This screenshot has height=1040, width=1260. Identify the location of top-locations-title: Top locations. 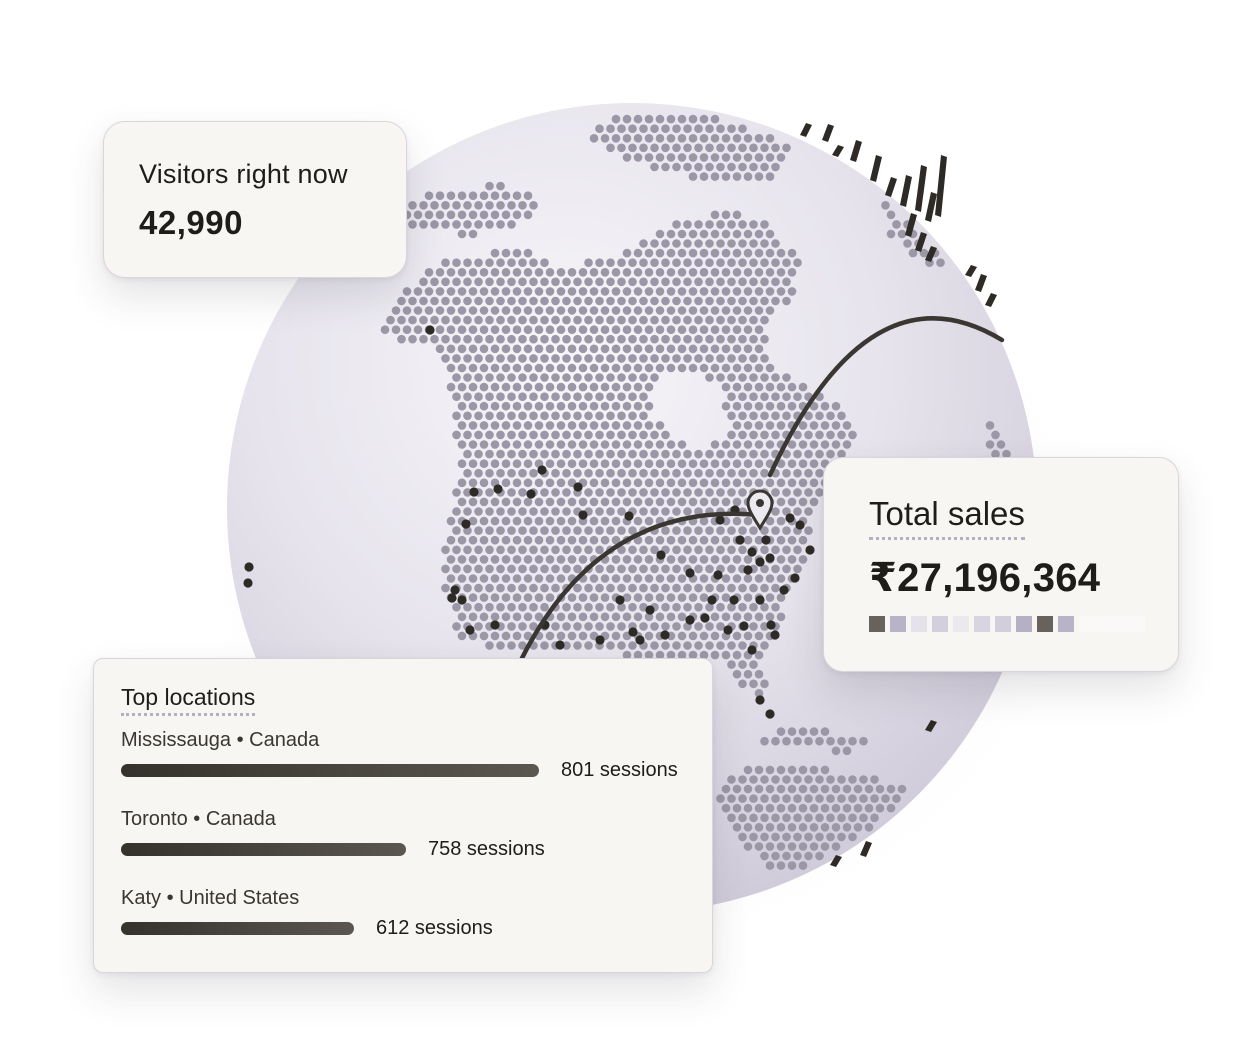
(188, 700).